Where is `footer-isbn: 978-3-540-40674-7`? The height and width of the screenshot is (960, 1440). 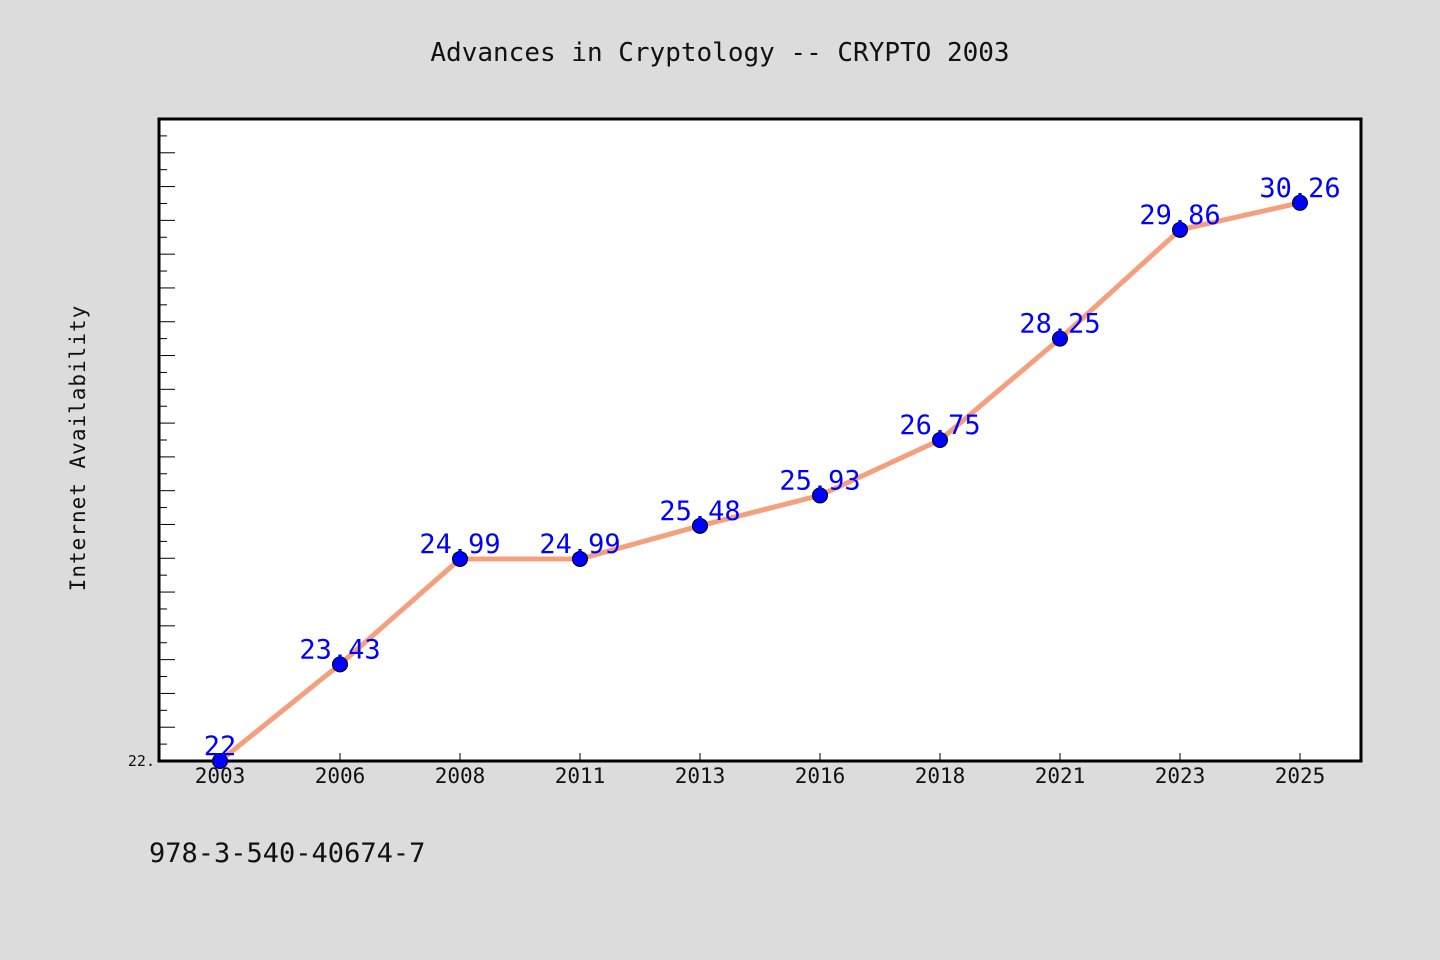
footer-isbn: 978-3-540-40674-7 is located at coordinates (287, 853).